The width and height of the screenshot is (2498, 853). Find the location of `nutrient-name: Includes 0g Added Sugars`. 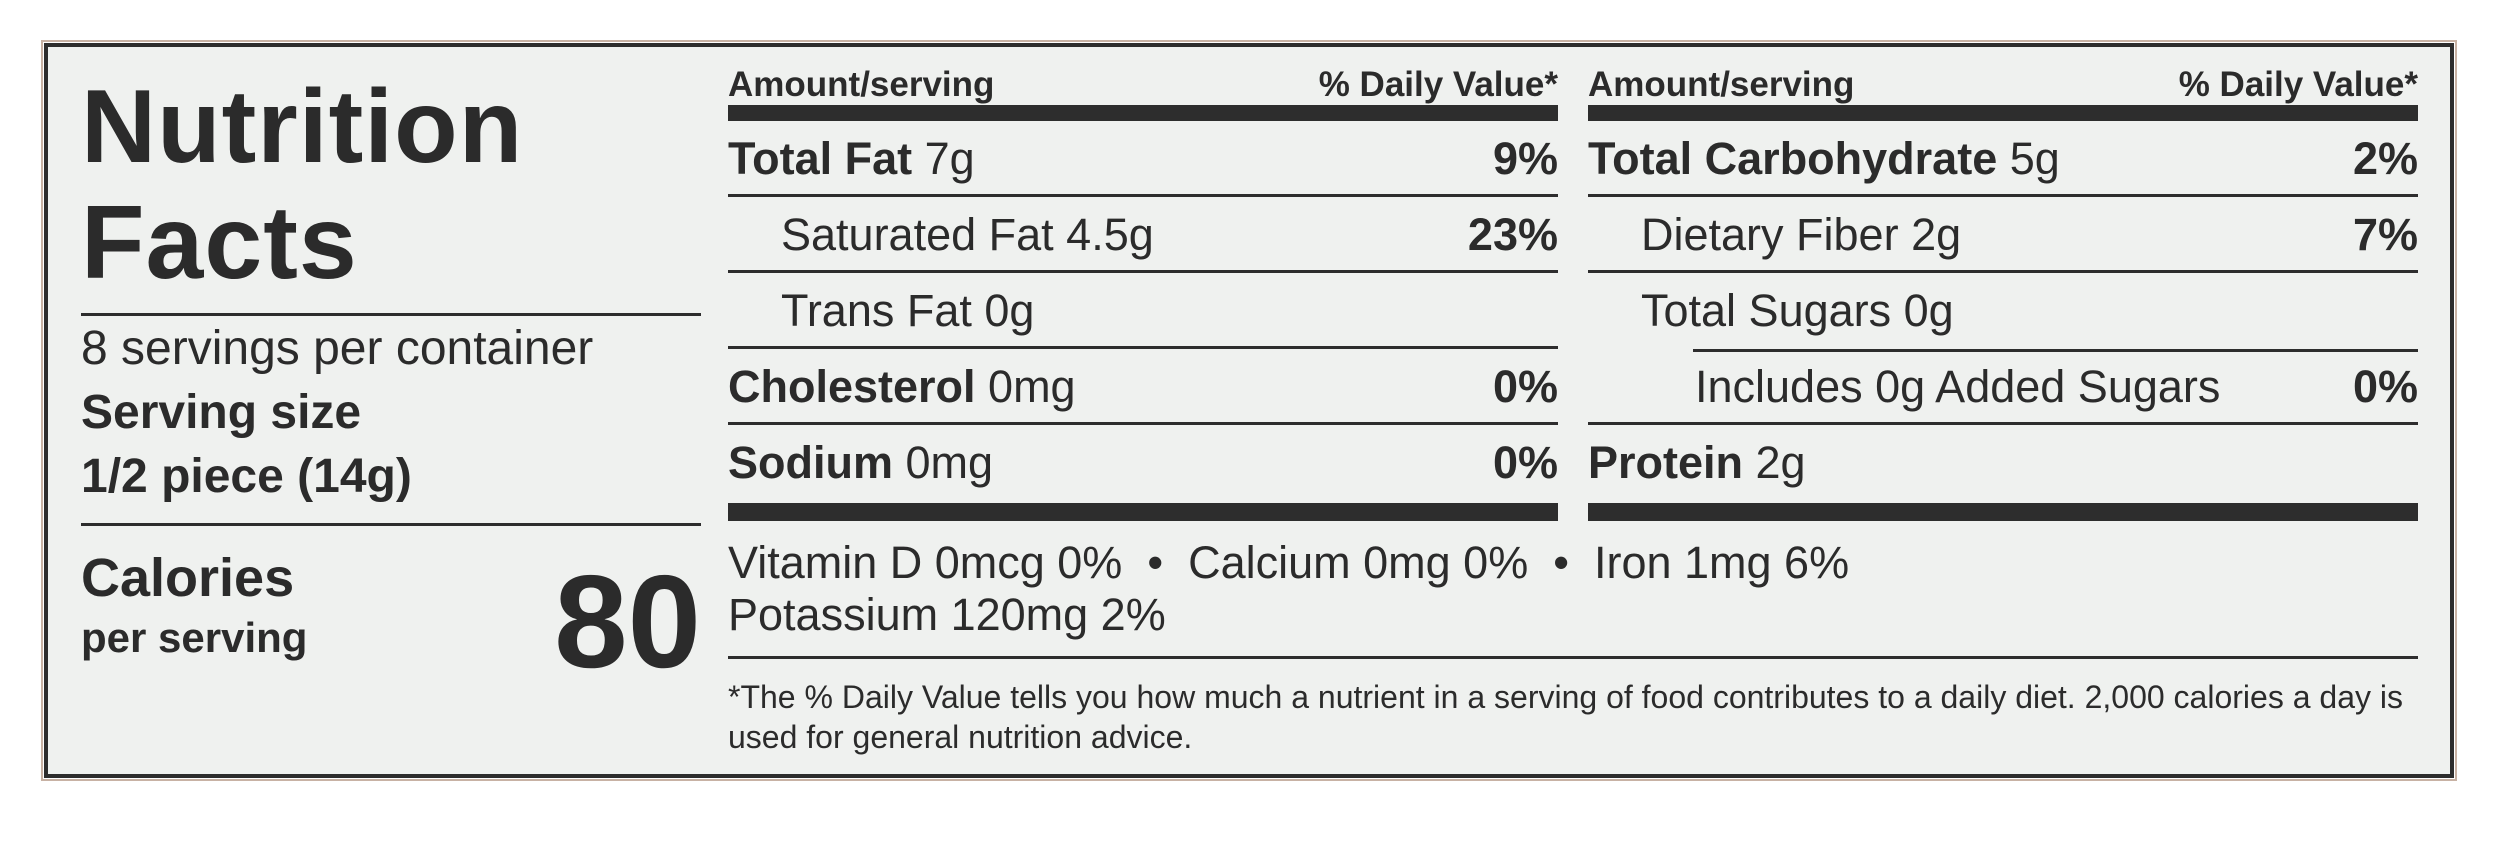

nutrient-name: Includes 0g Added Sugars is located at coordinates (1958, 386).